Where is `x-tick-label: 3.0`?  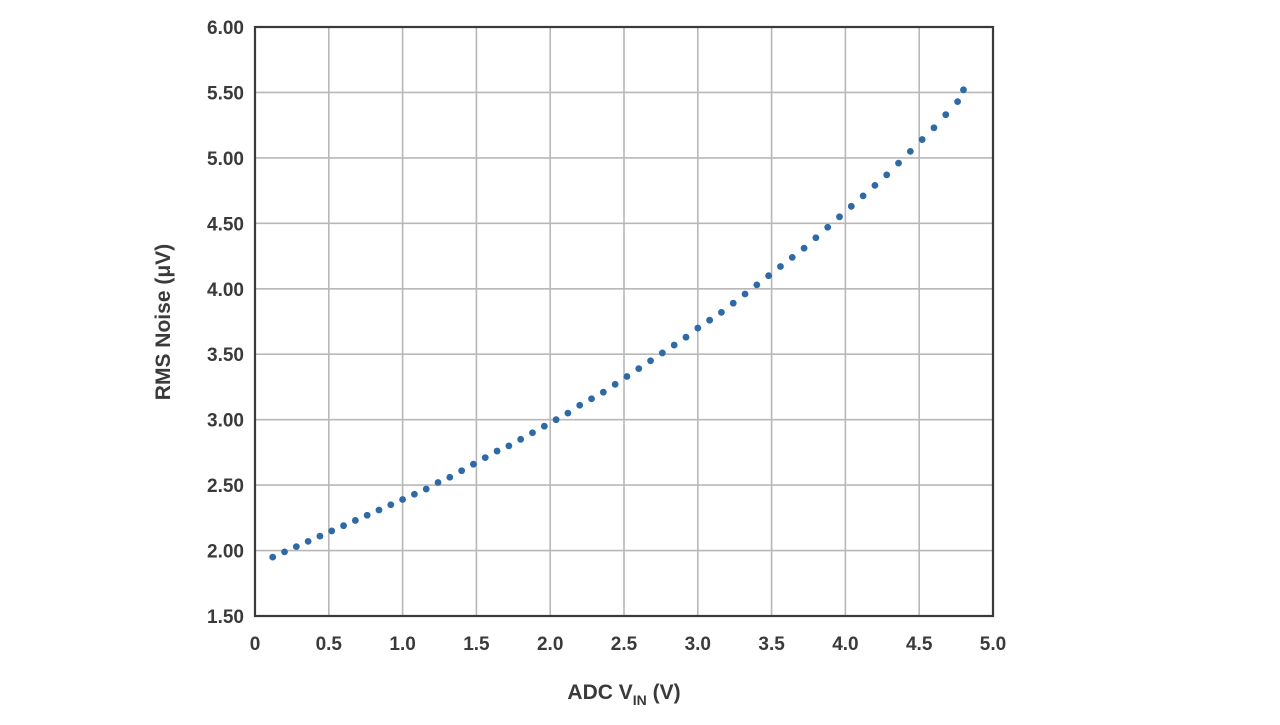 x-tick-label: 3.0 is located at coordinates (698, 644).